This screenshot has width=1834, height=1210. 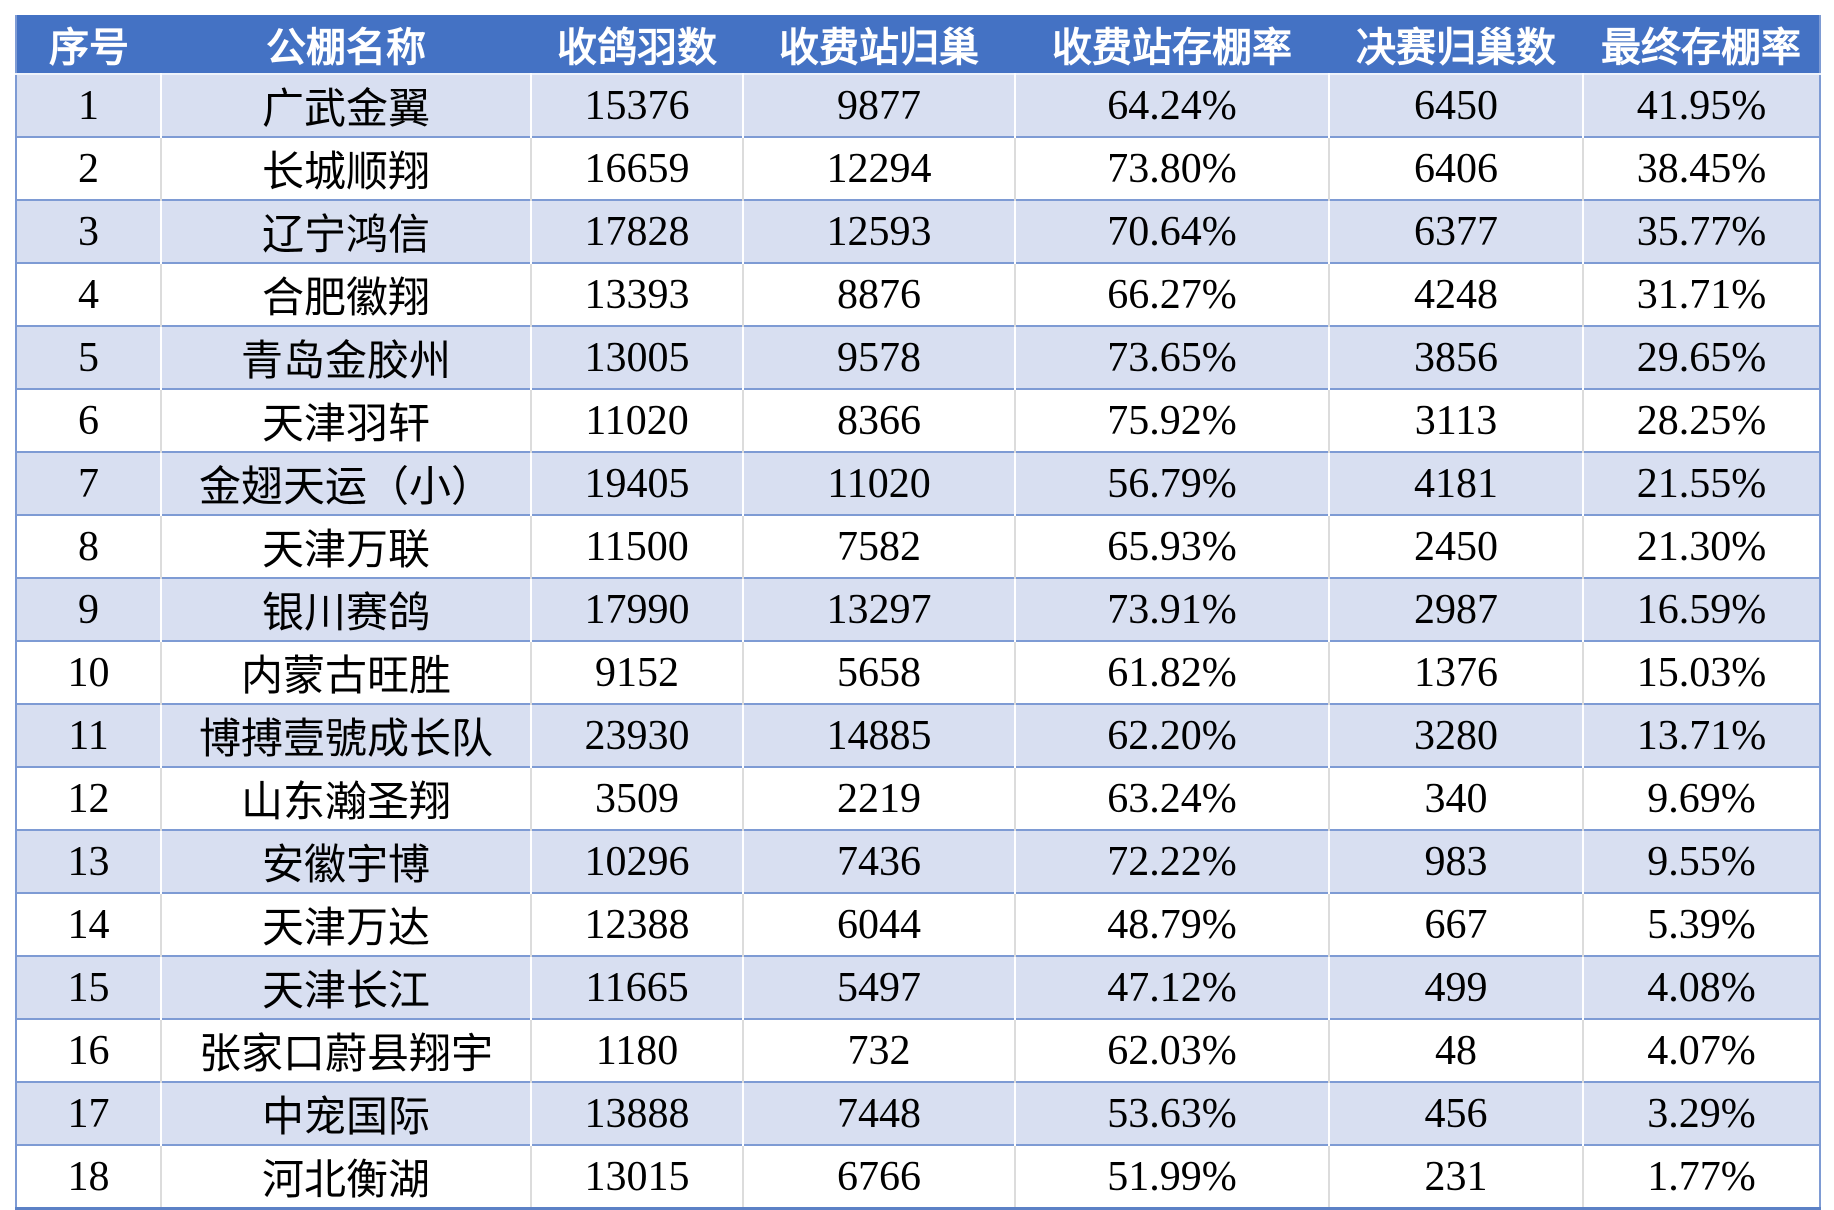 I want to click on toll-station-retention-rate-cell: 73.80%, so click(x=1172, y=168).